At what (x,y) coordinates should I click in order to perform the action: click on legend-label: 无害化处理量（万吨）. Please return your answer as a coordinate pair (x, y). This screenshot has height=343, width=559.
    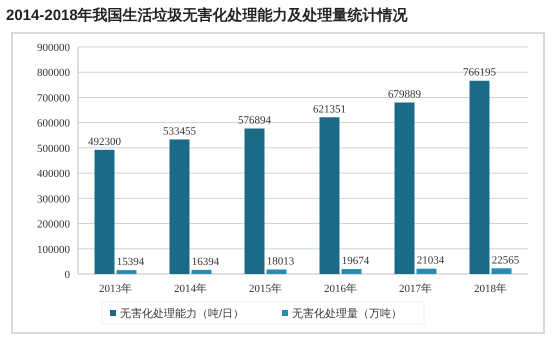
    Looking at the image, I should click on (347, 313).